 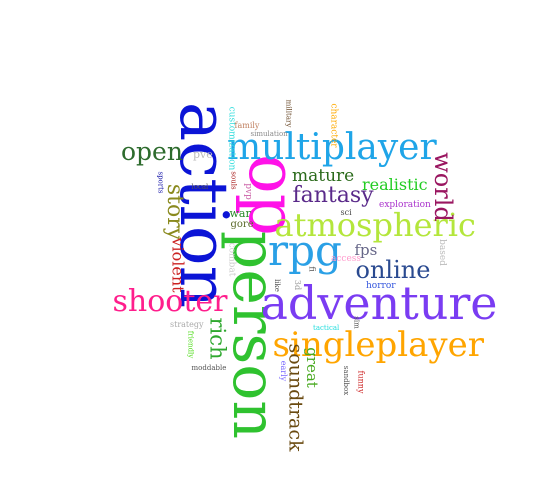 What do you see at coordinates (217, 338) in the screenshot?
I see `word-rich: rich` at bounding box center [217, 338].